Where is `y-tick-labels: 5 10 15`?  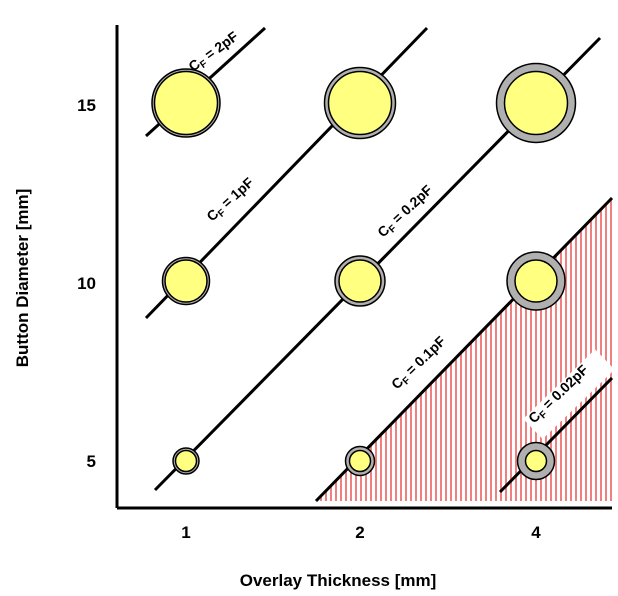
y-tick-labels: 5 10 15 is located at coordinates (86, 283).